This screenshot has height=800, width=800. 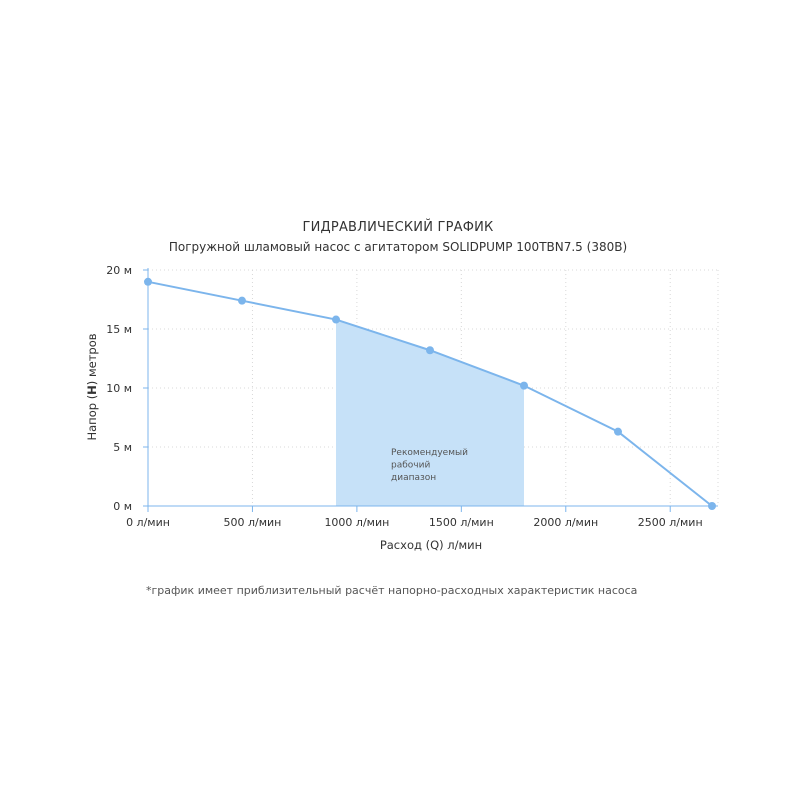 I want to click on y-tick-label-0: 0 м, so click(x=122, y=506).